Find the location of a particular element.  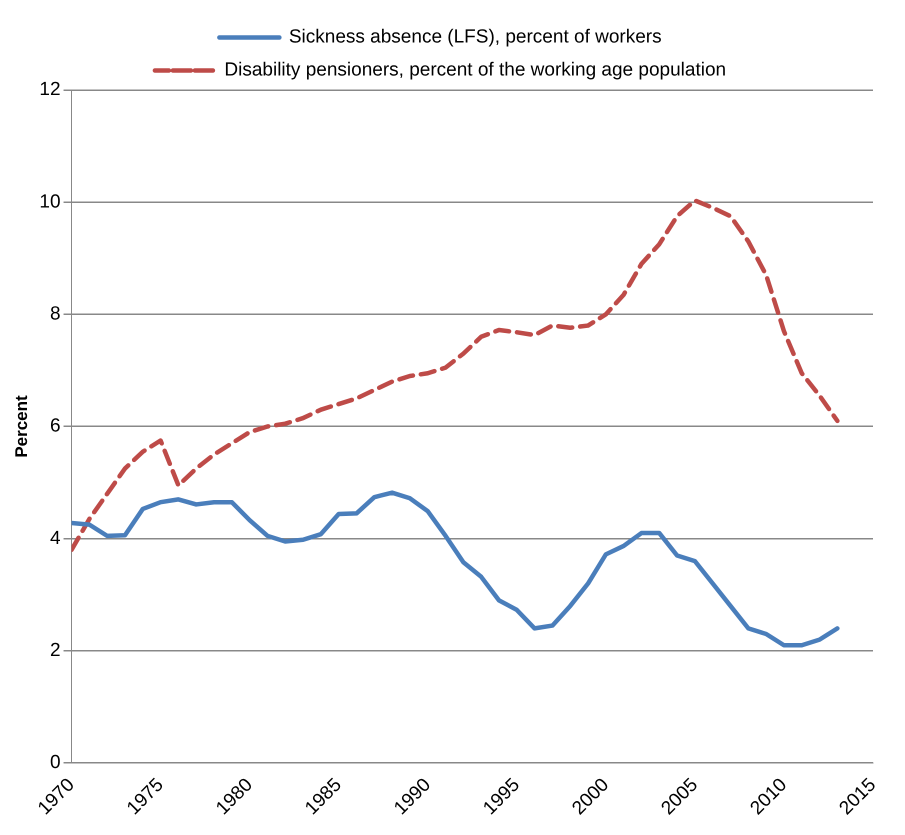

y-tick-label: 6 is located at coordinates (55, 426).